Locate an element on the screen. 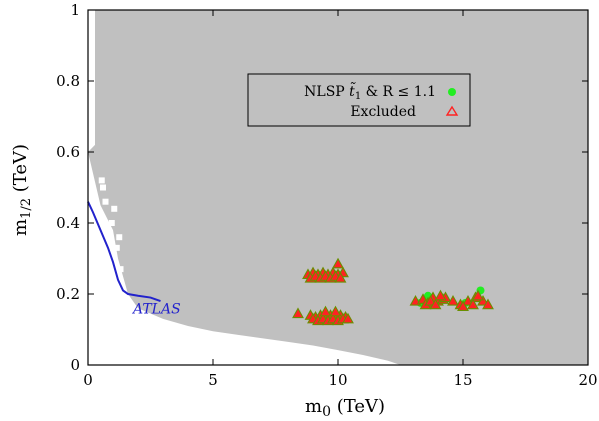 This screenshot has width=599, height=421. atlas-annotation: ATLAS is located at coordinates (156, 310).